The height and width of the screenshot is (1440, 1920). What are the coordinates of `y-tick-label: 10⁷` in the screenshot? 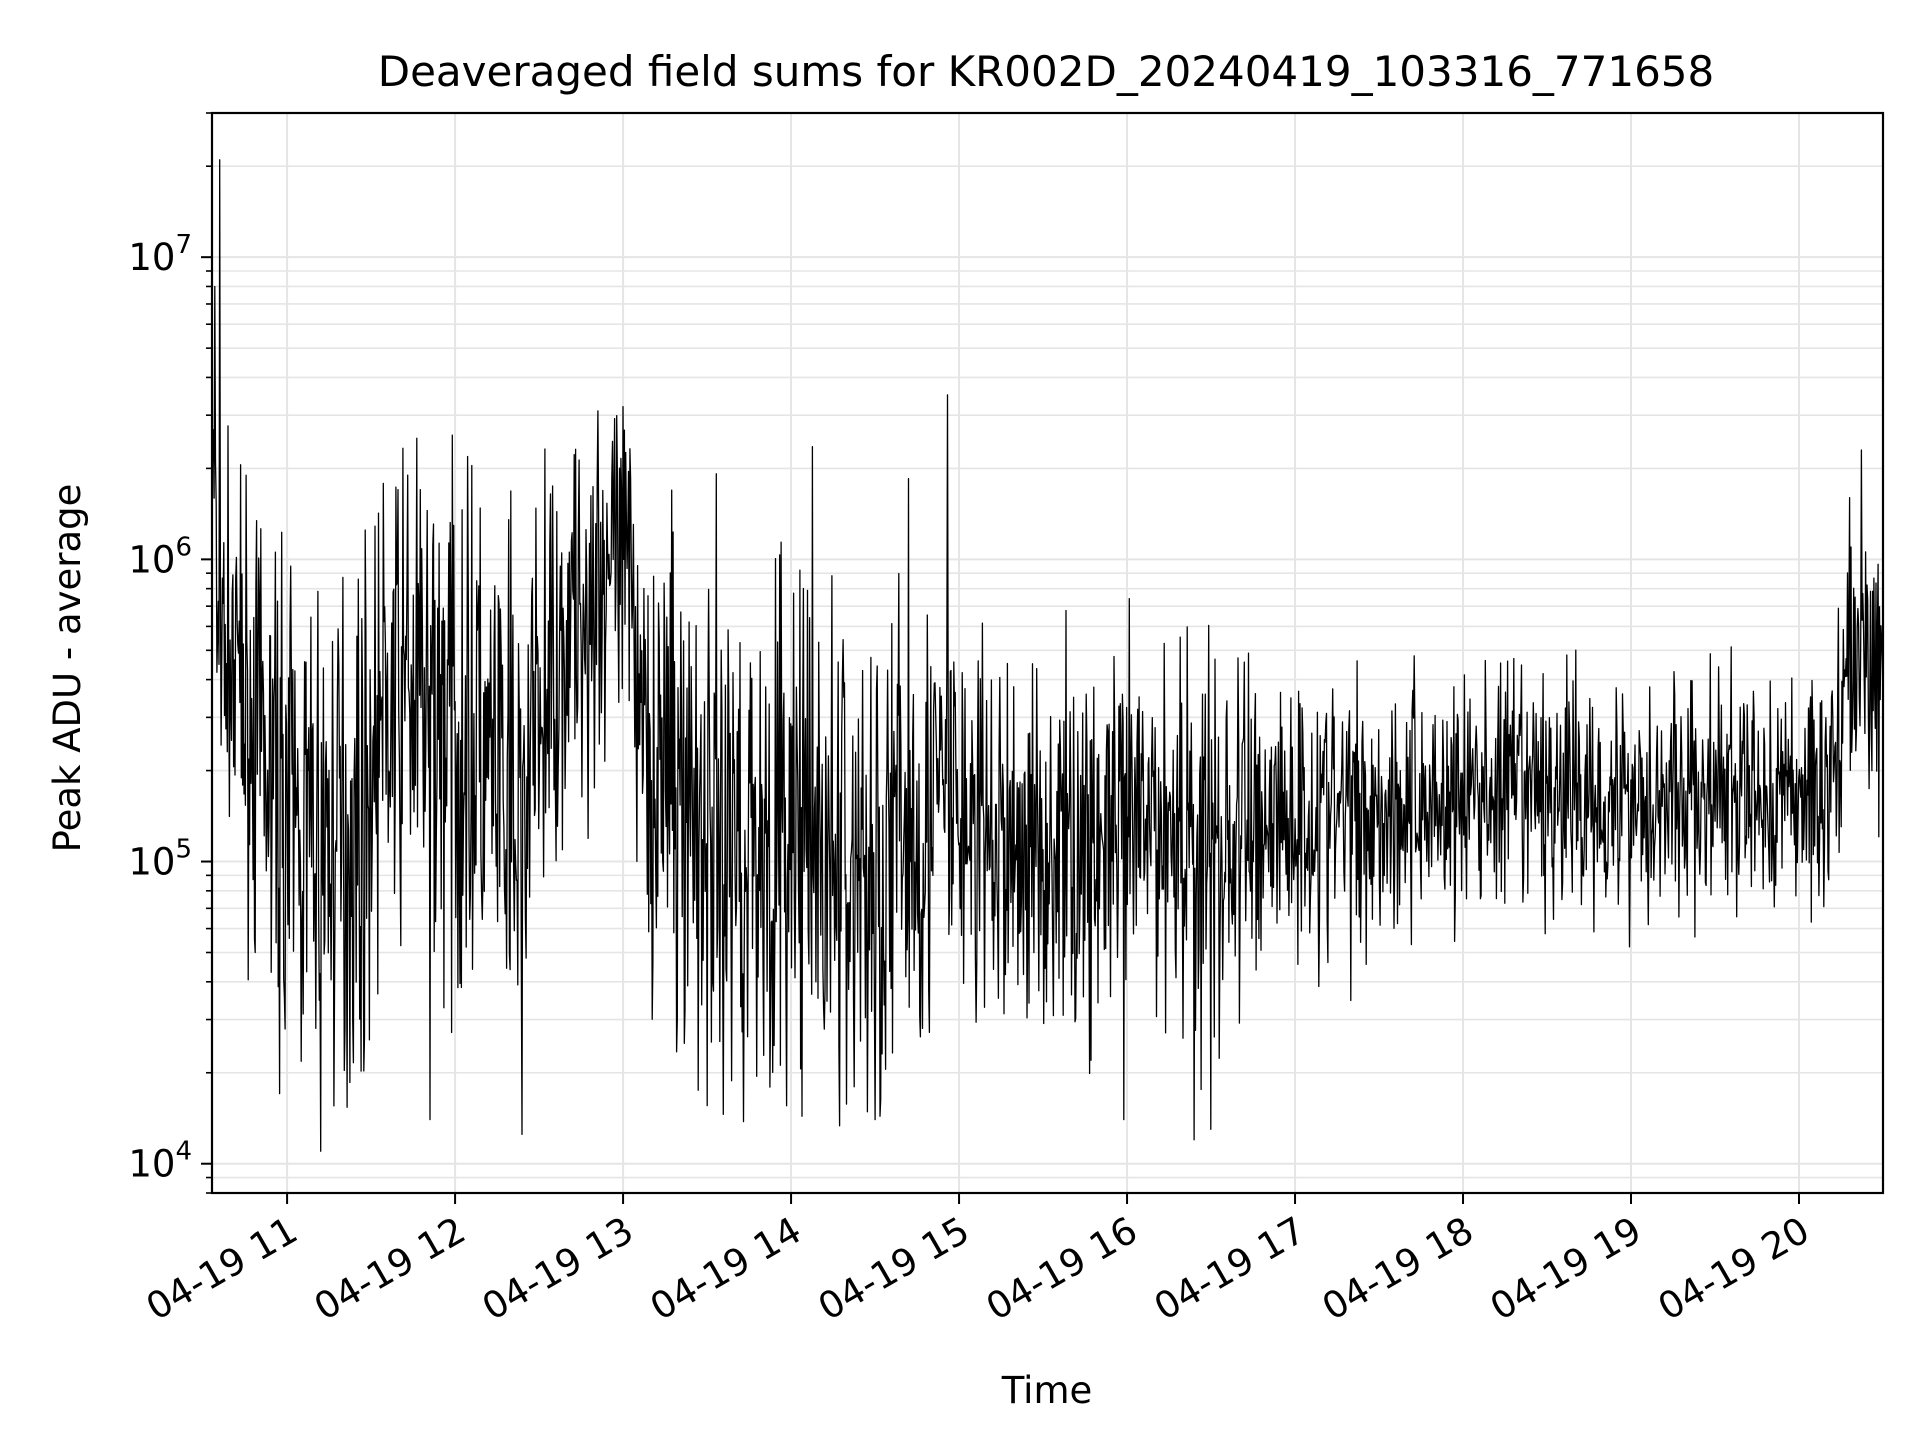 It's located at (160, 254).